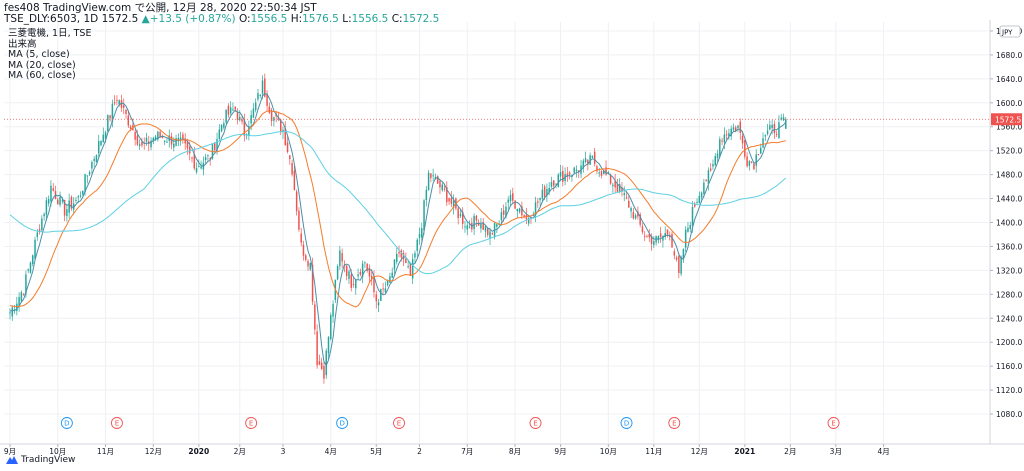  What do you see at coordinates (120, 19) in the screenshot?
I see `last-price: 1572.5` at bounding box center [120, 19].